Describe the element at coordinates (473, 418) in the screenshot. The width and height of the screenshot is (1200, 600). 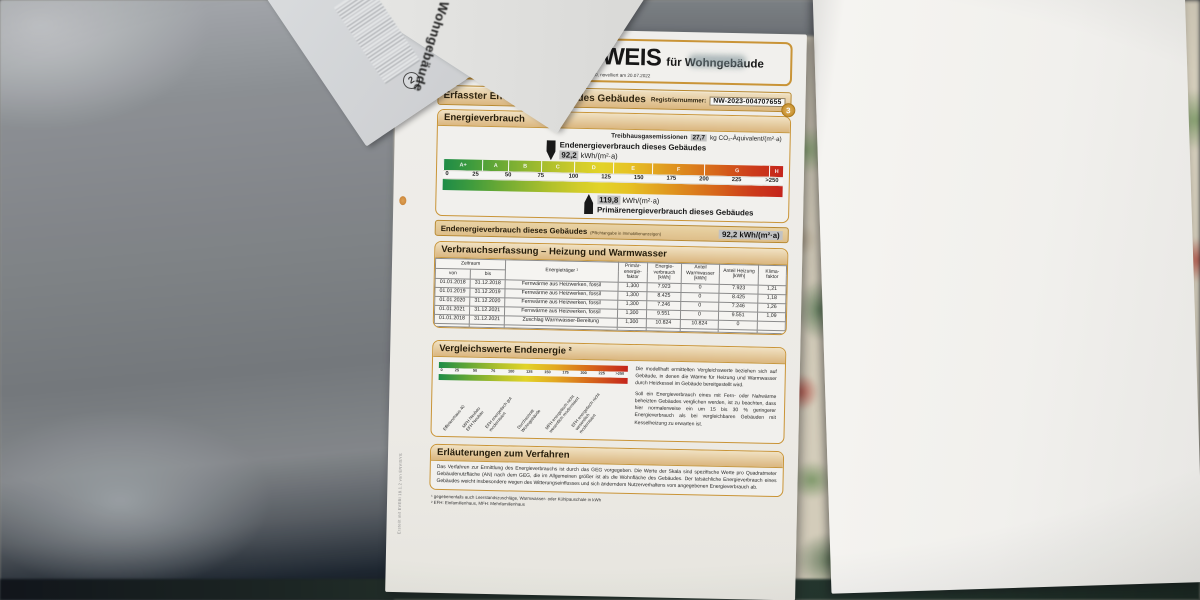
I see `comparison-label: MFH Neubau EFH Neubau` at that location.